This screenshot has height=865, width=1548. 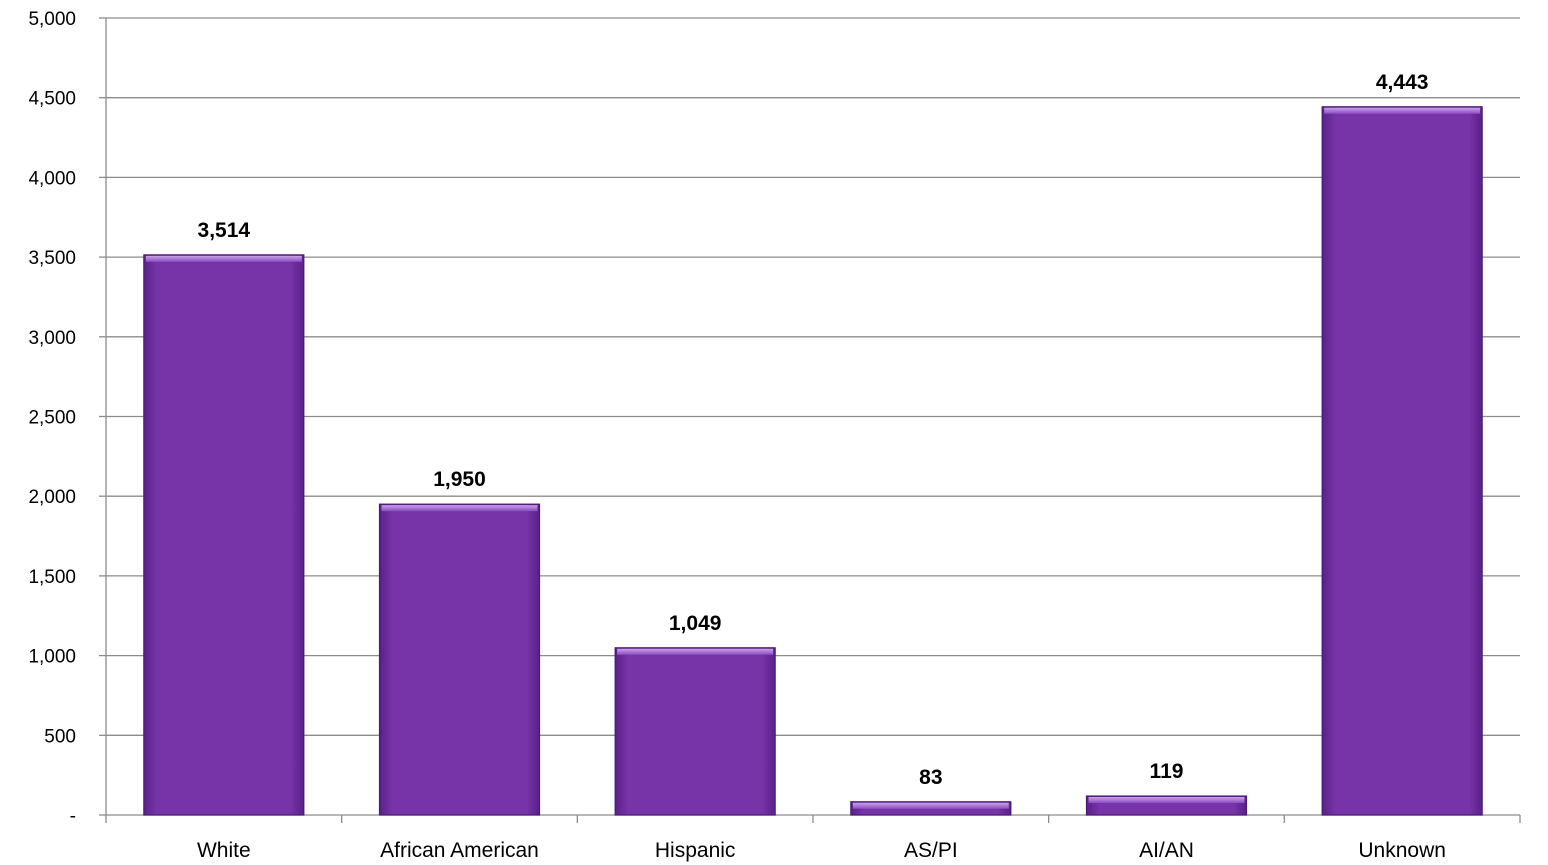 I want to click on x-category-label: AS/PI, so click(x=931, y=850).